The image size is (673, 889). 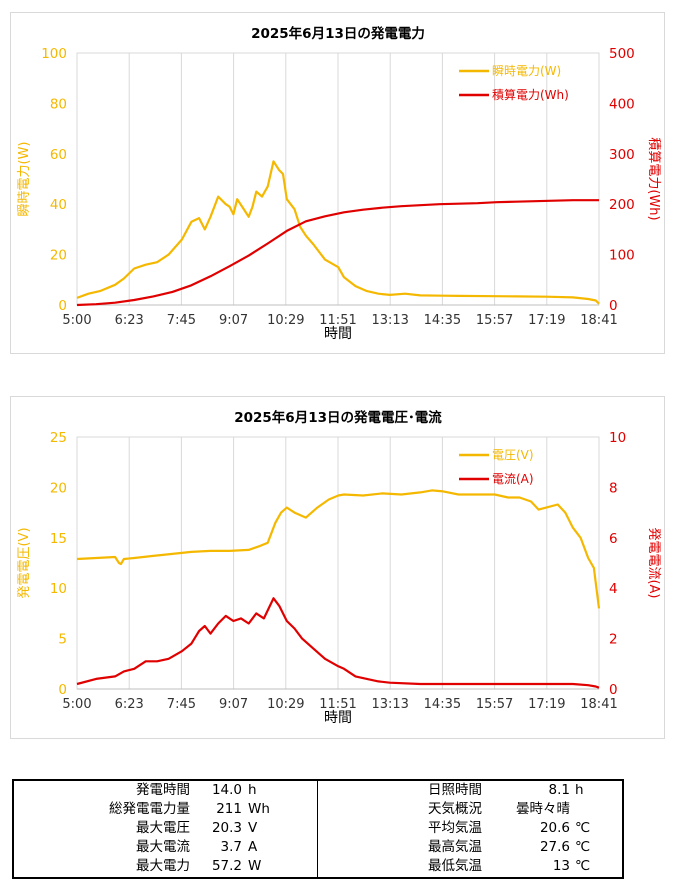 I want to click on summary-label: 日照時間, so click(x=455, y=790).